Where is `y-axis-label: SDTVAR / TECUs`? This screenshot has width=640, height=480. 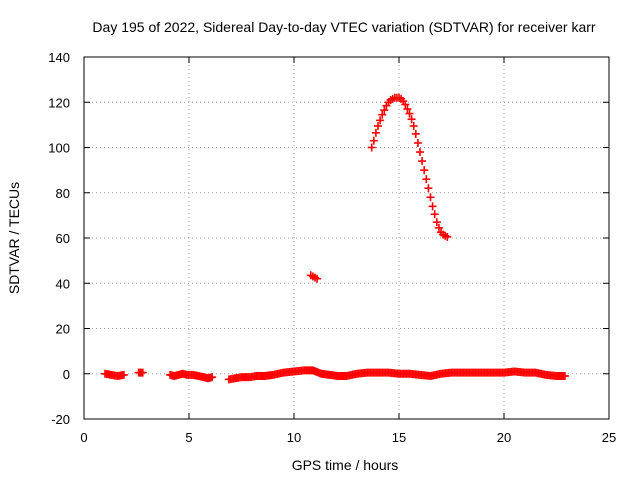 y-axis-label: SDTVAR / TECUs is located at coordinates (14, 238).